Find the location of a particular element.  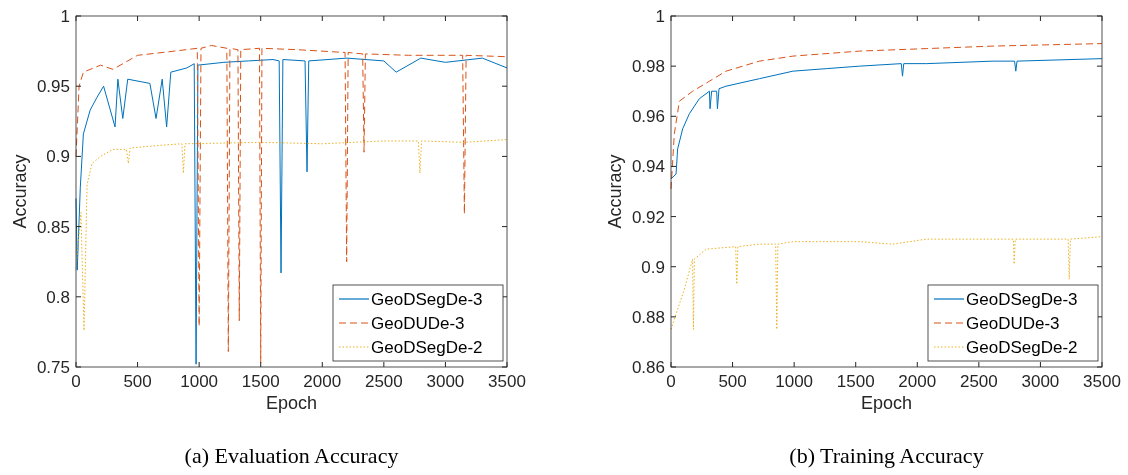

text: (a) Evaluation Accuracy is located at coordinates (291, 455).